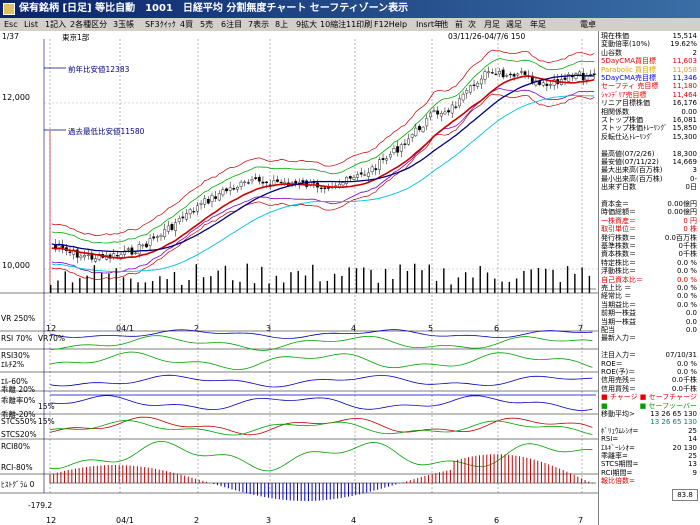  I want to click on menu-item-13: 11印刷, so click(359, 24).